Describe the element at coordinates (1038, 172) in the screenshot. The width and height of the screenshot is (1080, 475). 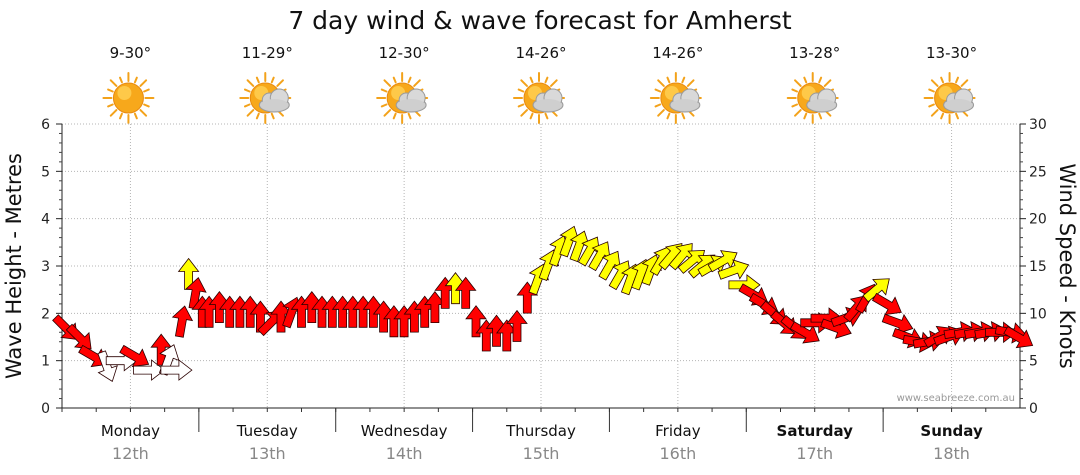
I see `right-tick-label: 25` at that location.